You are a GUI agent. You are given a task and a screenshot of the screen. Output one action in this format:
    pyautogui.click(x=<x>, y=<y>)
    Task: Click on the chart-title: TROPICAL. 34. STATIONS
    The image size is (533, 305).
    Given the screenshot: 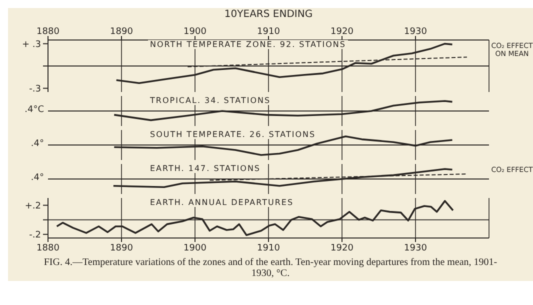 What is the action you would take?
    pyautogui.click(x=210, y=100)
    